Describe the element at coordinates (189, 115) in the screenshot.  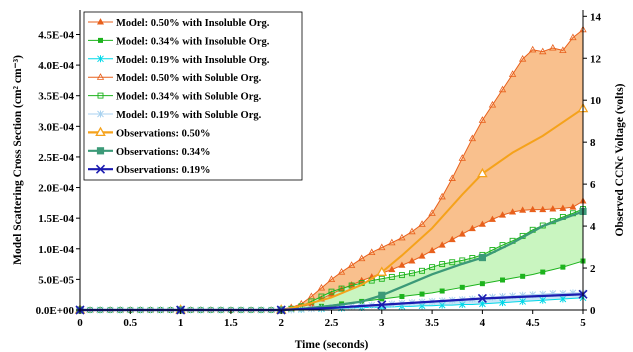
I see `legend-label: Model: 0.19% with Soluble Org.` at that location.